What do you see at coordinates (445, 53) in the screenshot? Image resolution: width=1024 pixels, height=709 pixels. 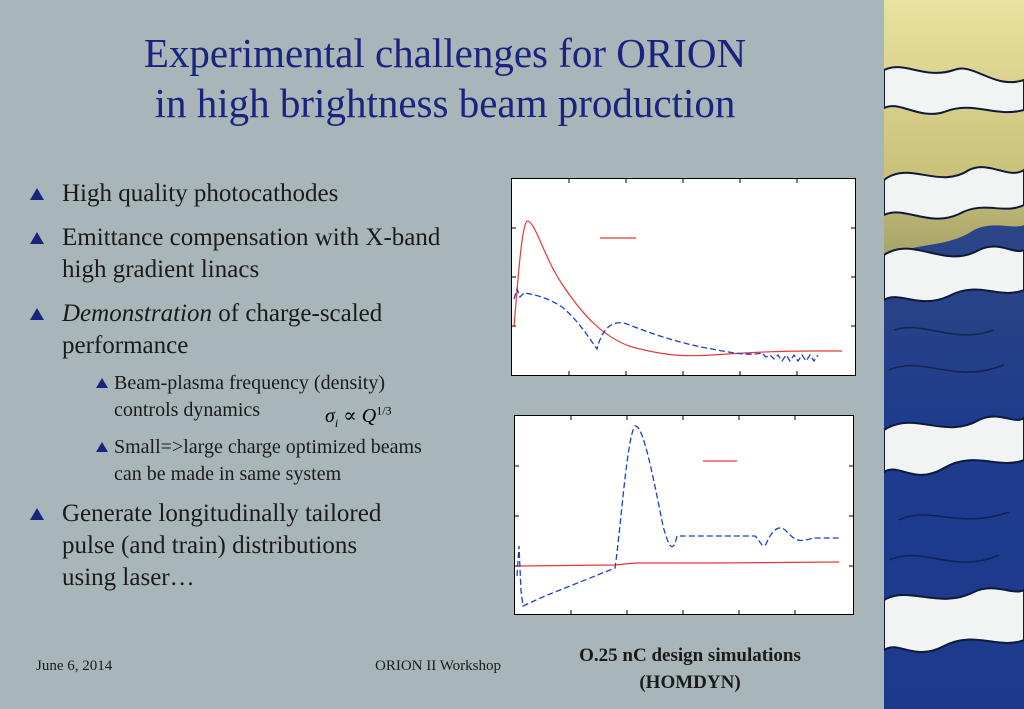 I see `title-line-1: Experimental challenges for ORION` at bounding box center [445, 53].